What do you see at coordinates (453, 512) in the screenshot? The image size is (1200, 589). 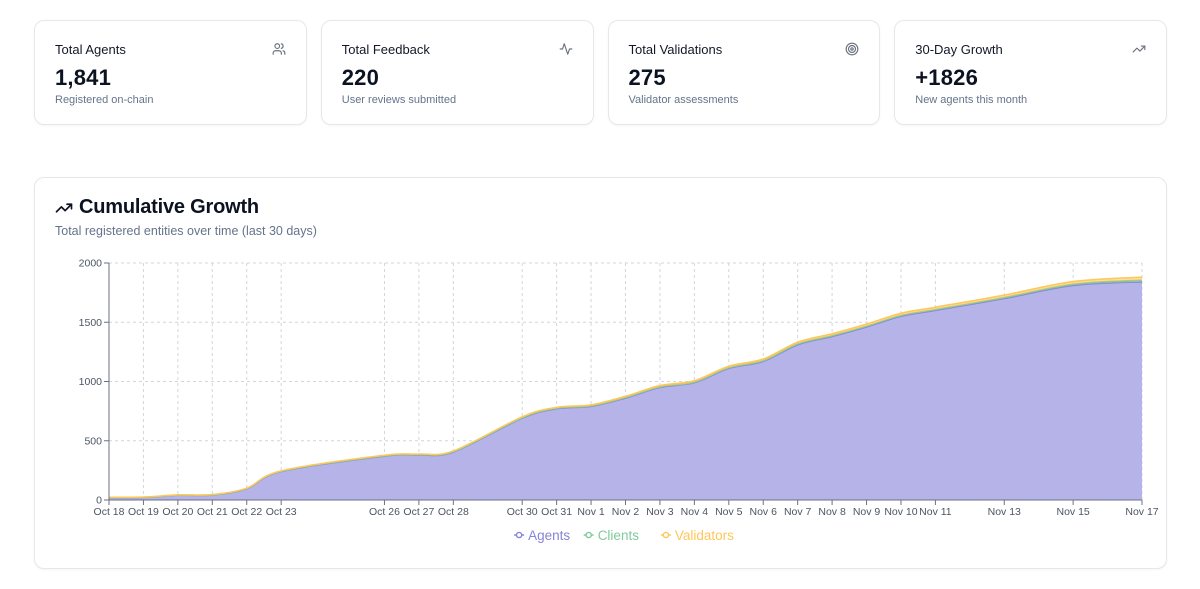 I see `x-tick-label: Oct 28` at bounding box center [453, 512].